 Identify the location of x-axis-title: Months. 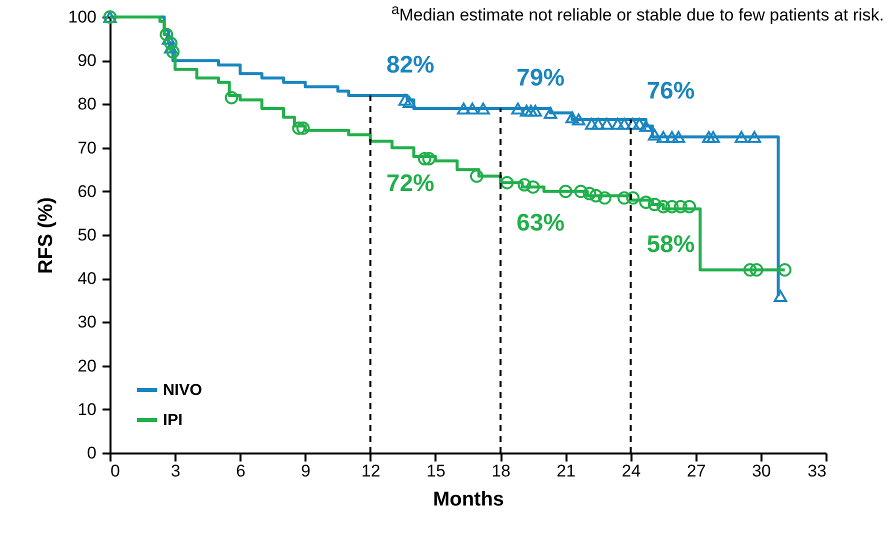
(468, 499).